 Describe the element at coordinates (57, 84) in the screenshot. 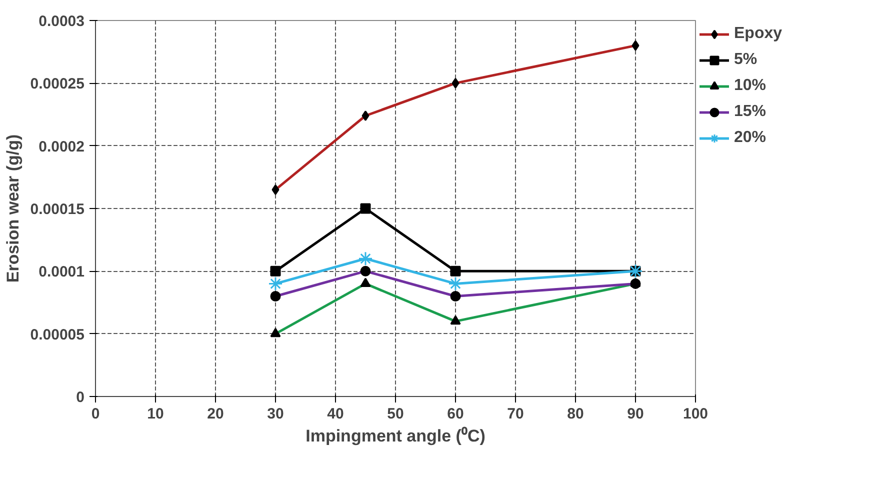

I see `y-tick-label: 0.00025` at that location.